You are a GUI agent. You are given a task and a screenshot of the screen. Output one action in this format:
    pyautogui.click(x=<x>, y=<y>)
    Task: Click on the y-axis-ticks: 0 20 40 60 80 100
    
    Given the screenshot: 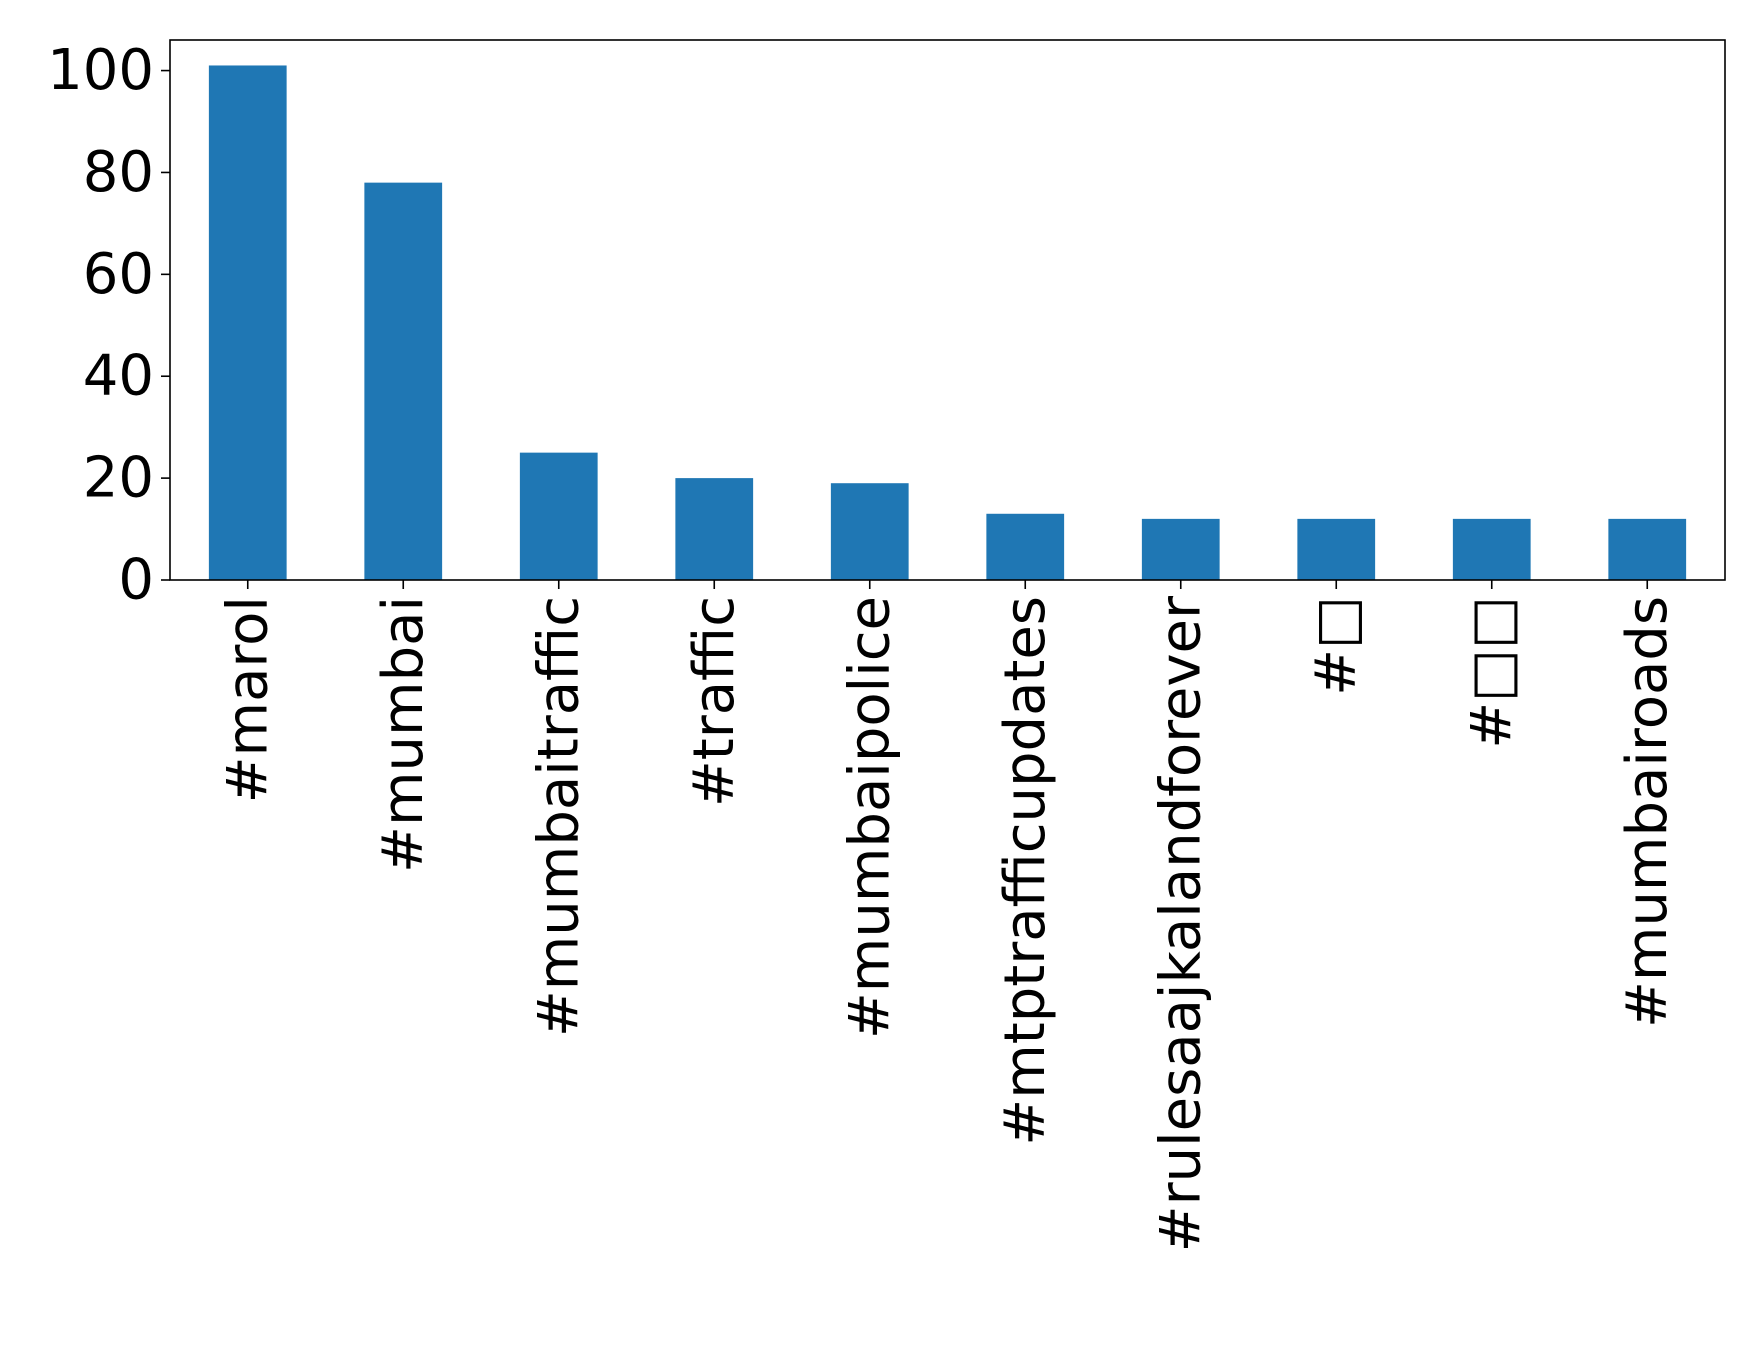 What is the action you would take?
    pyautogui.click(x=108, y=325)
    